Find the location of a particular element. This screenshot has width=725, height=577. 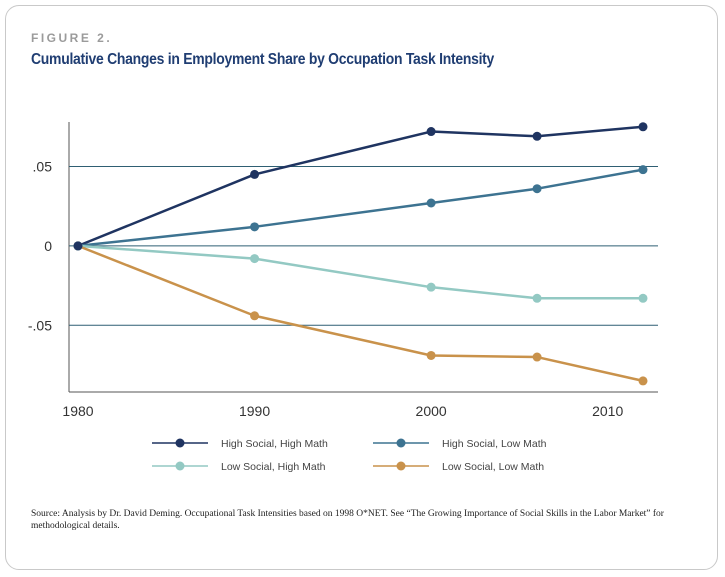

figure-eyebrow: FIGURE 2. is located at coordinates (72, 38).